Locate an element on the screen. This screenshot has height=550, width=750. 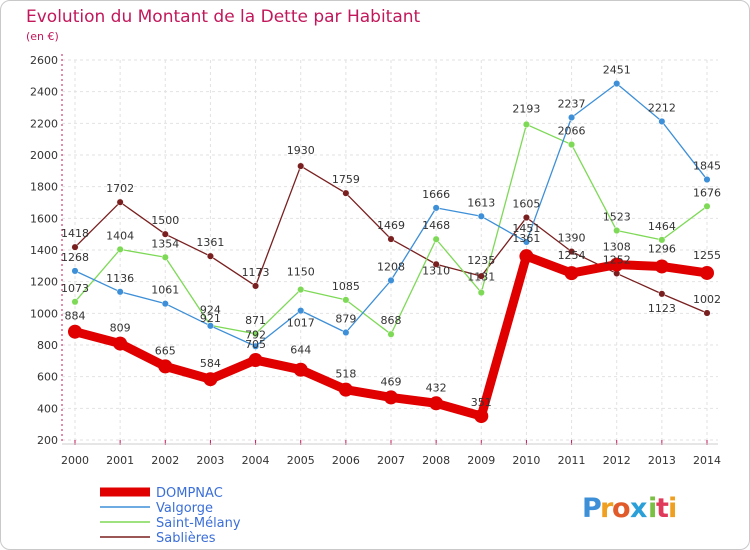
data-label: 1123 is located at coordinates (662, 308).